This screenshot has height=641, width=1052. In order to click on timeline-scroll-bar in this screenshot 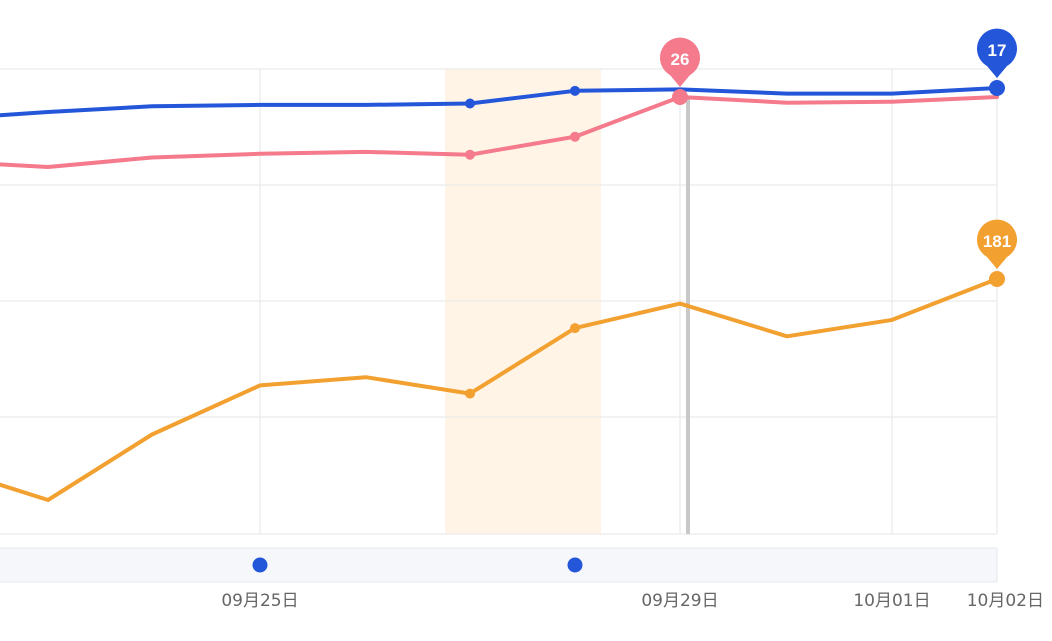, I will do `click(499, 565)`.